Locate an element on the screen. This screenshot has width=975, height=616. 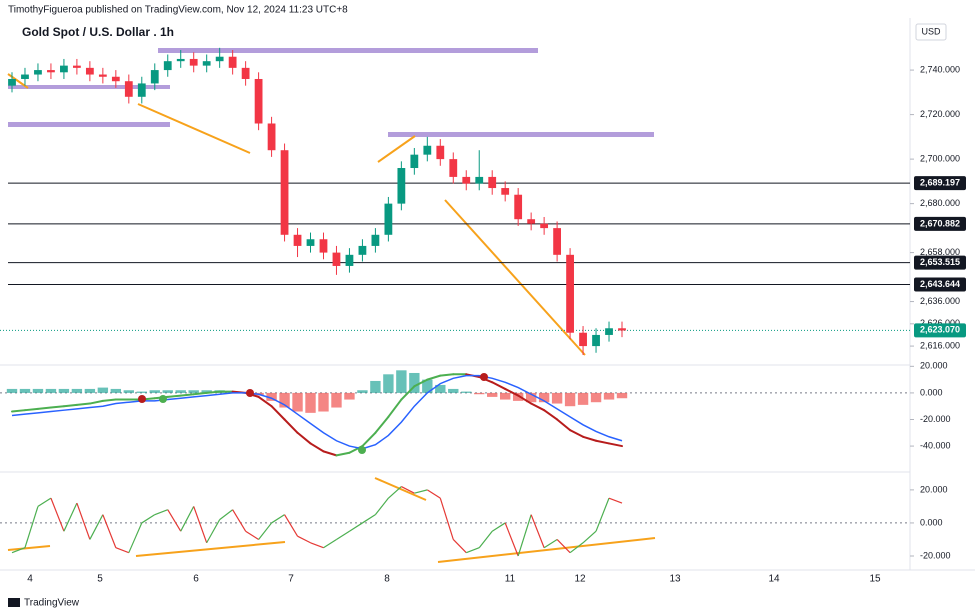
zone is located at coordinates (89, 124).